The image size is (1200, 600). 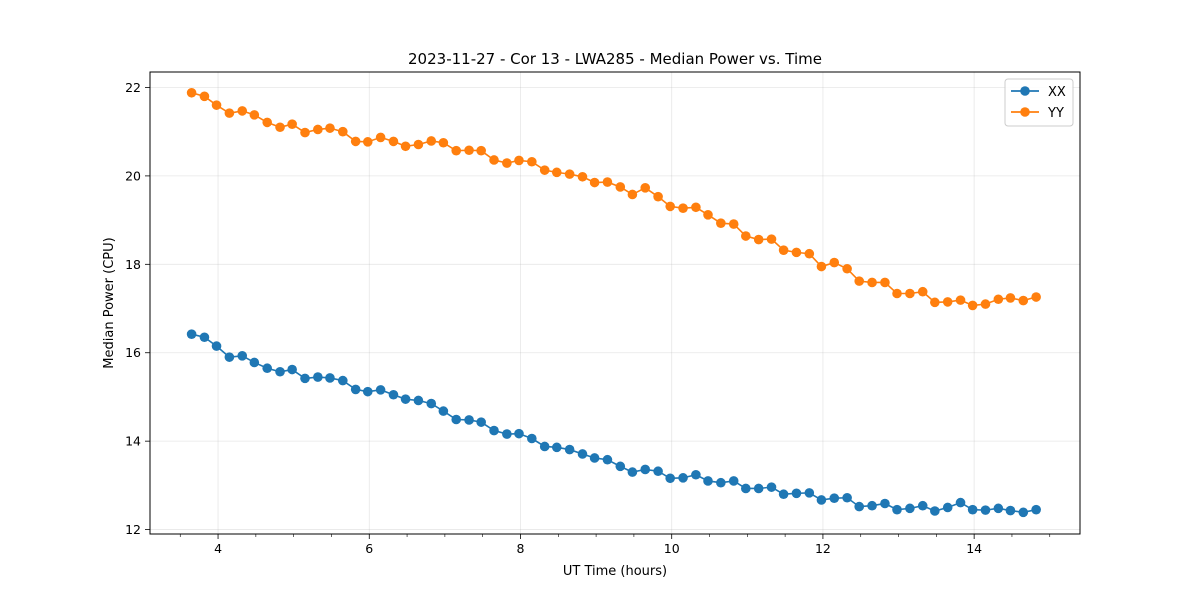 I want to click on x-tick-label: 14, so click(x=974, y=548).